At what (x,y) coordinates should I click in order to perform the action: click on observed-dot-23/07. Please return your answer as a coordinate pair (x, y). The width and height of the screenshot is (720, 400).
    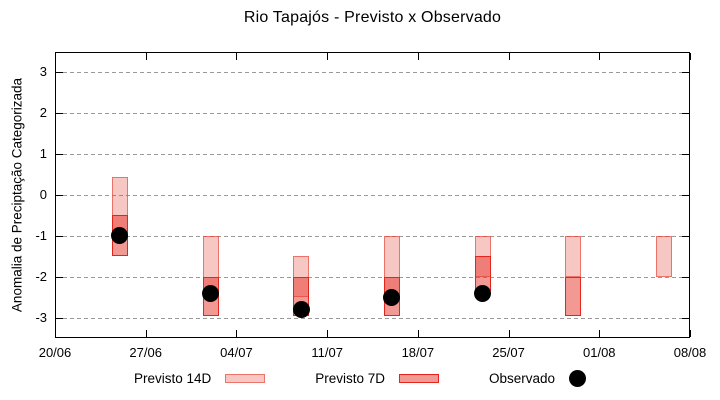
    Looking at the image, I should click on (483, 293).